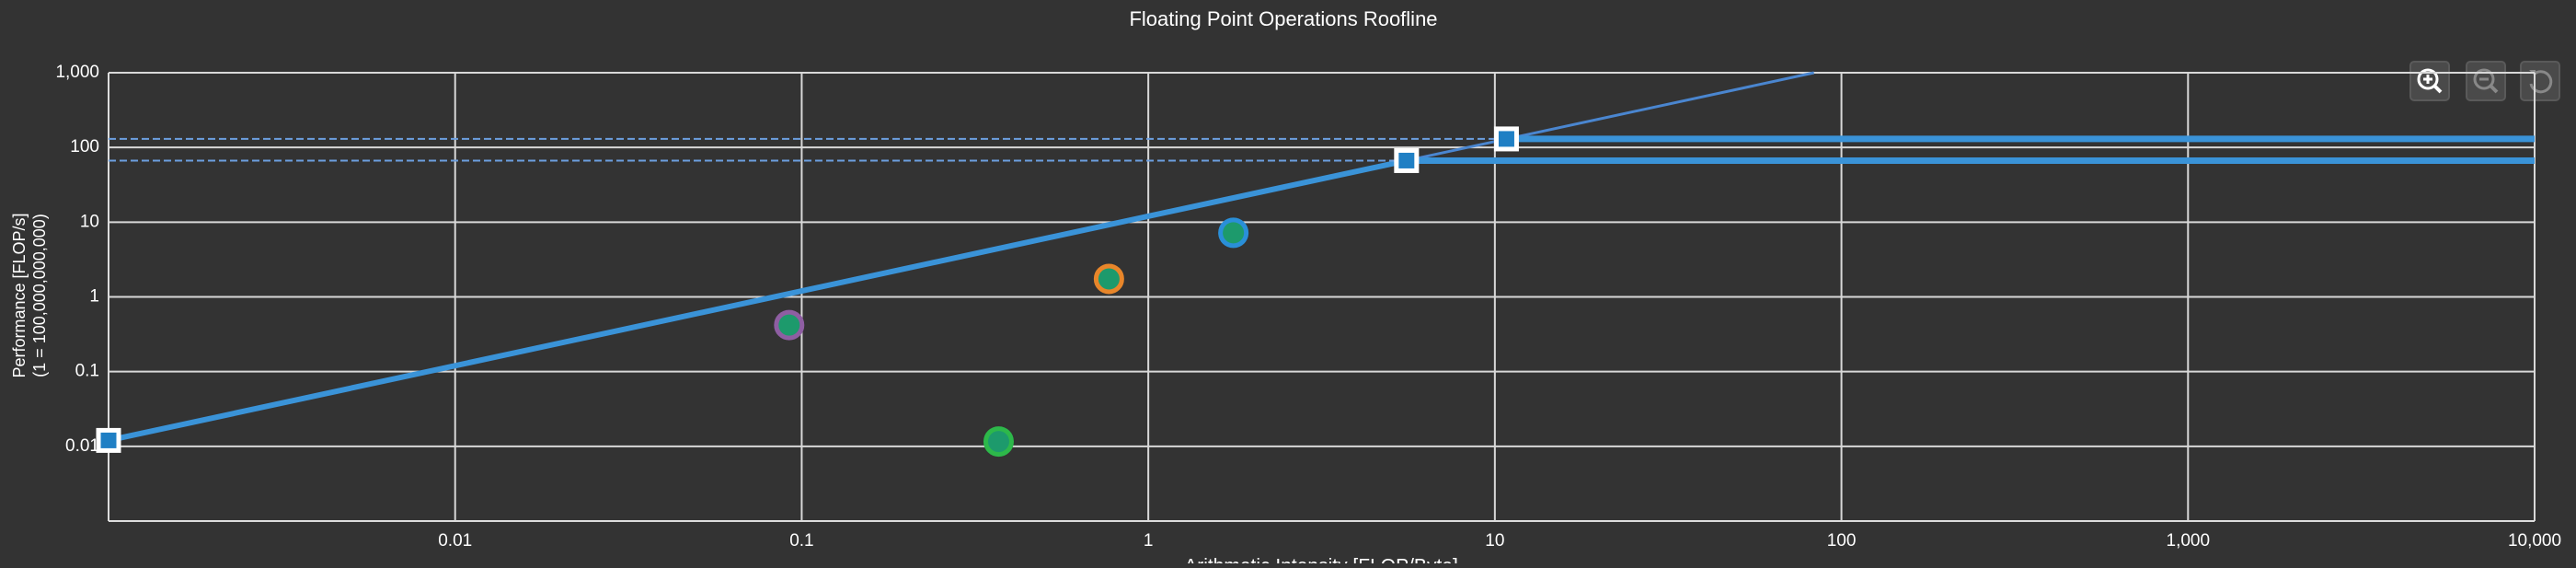  I want to click on chart-title: Floating Point Operations Roofline, so click(1283, 18).